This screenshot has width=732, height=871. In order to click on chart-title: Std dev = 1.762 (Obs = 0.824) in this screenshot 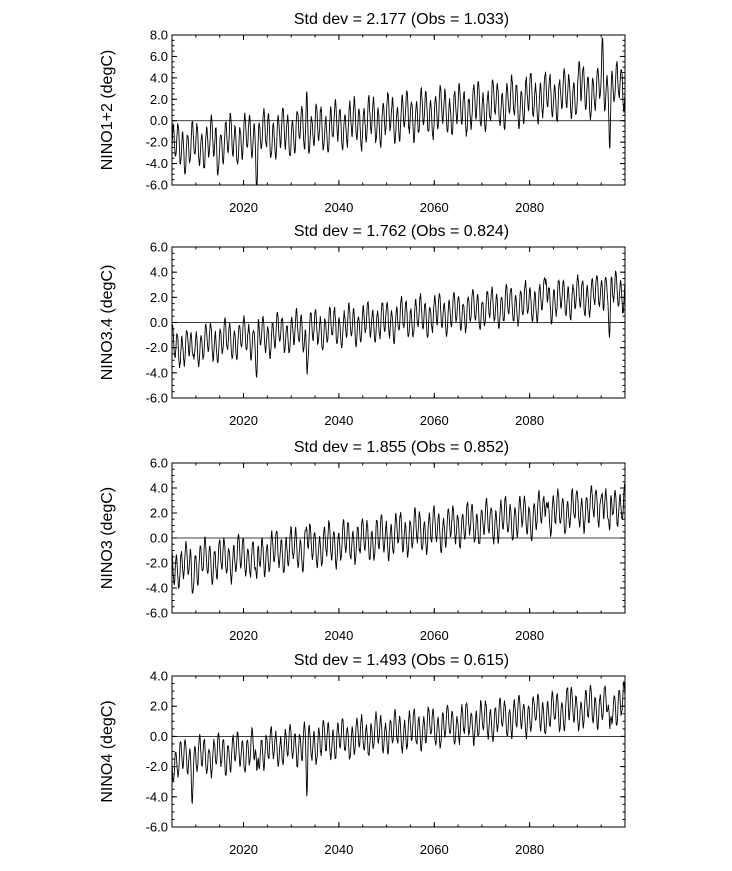, I will do `click(401, 231)`.